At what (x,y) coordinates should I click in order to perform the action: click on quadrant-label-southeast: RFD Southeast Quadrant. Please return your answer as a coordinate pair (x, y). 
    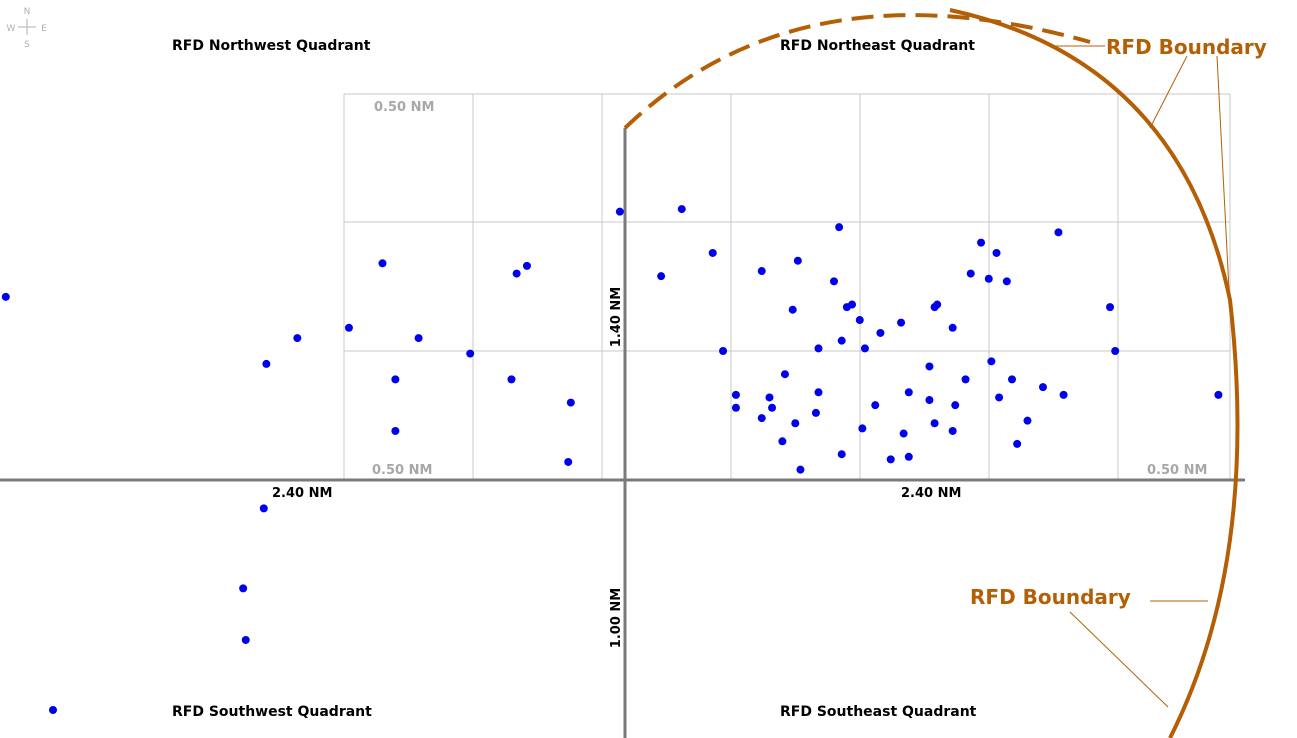
    Looking at the image, I should click on (878, 712).